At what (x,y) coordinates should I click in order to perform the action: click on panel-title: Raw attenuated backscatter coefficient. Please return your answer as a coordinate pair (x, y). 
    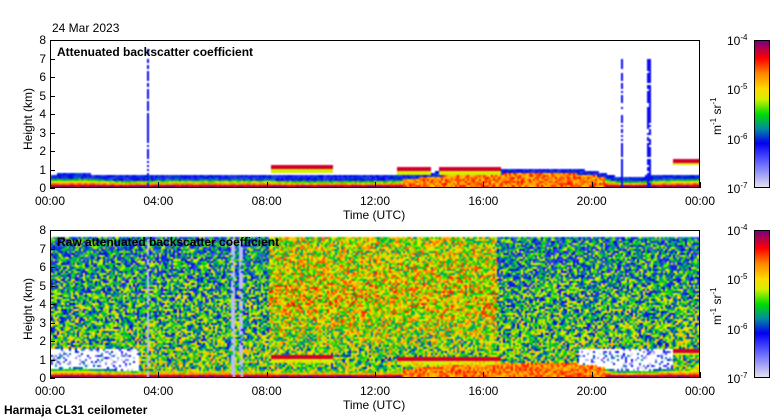
    Looking at the image, I should click on (168, 242).